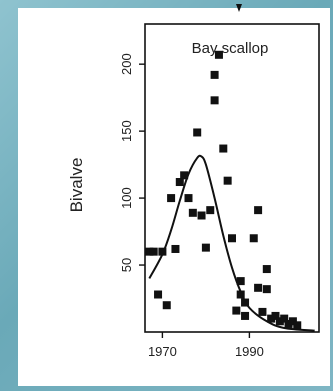 This screenshot has width=333, height=391. What do you see at coordinates (126, 131) in the screenshot?
I see `y-tick-label: 150` at bounding box center [126, 131].